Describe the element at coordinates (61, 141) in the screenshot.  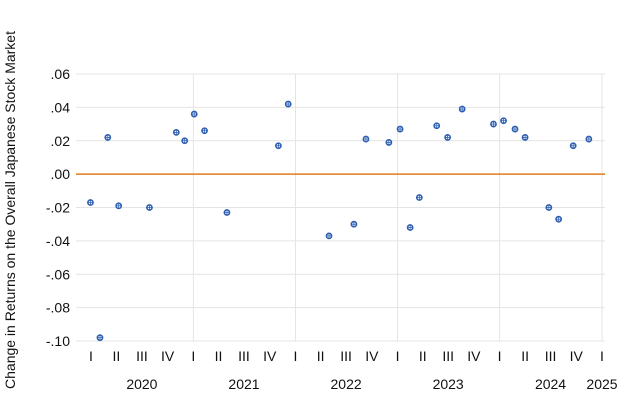
I see `y-tick-label: .02` at that location.